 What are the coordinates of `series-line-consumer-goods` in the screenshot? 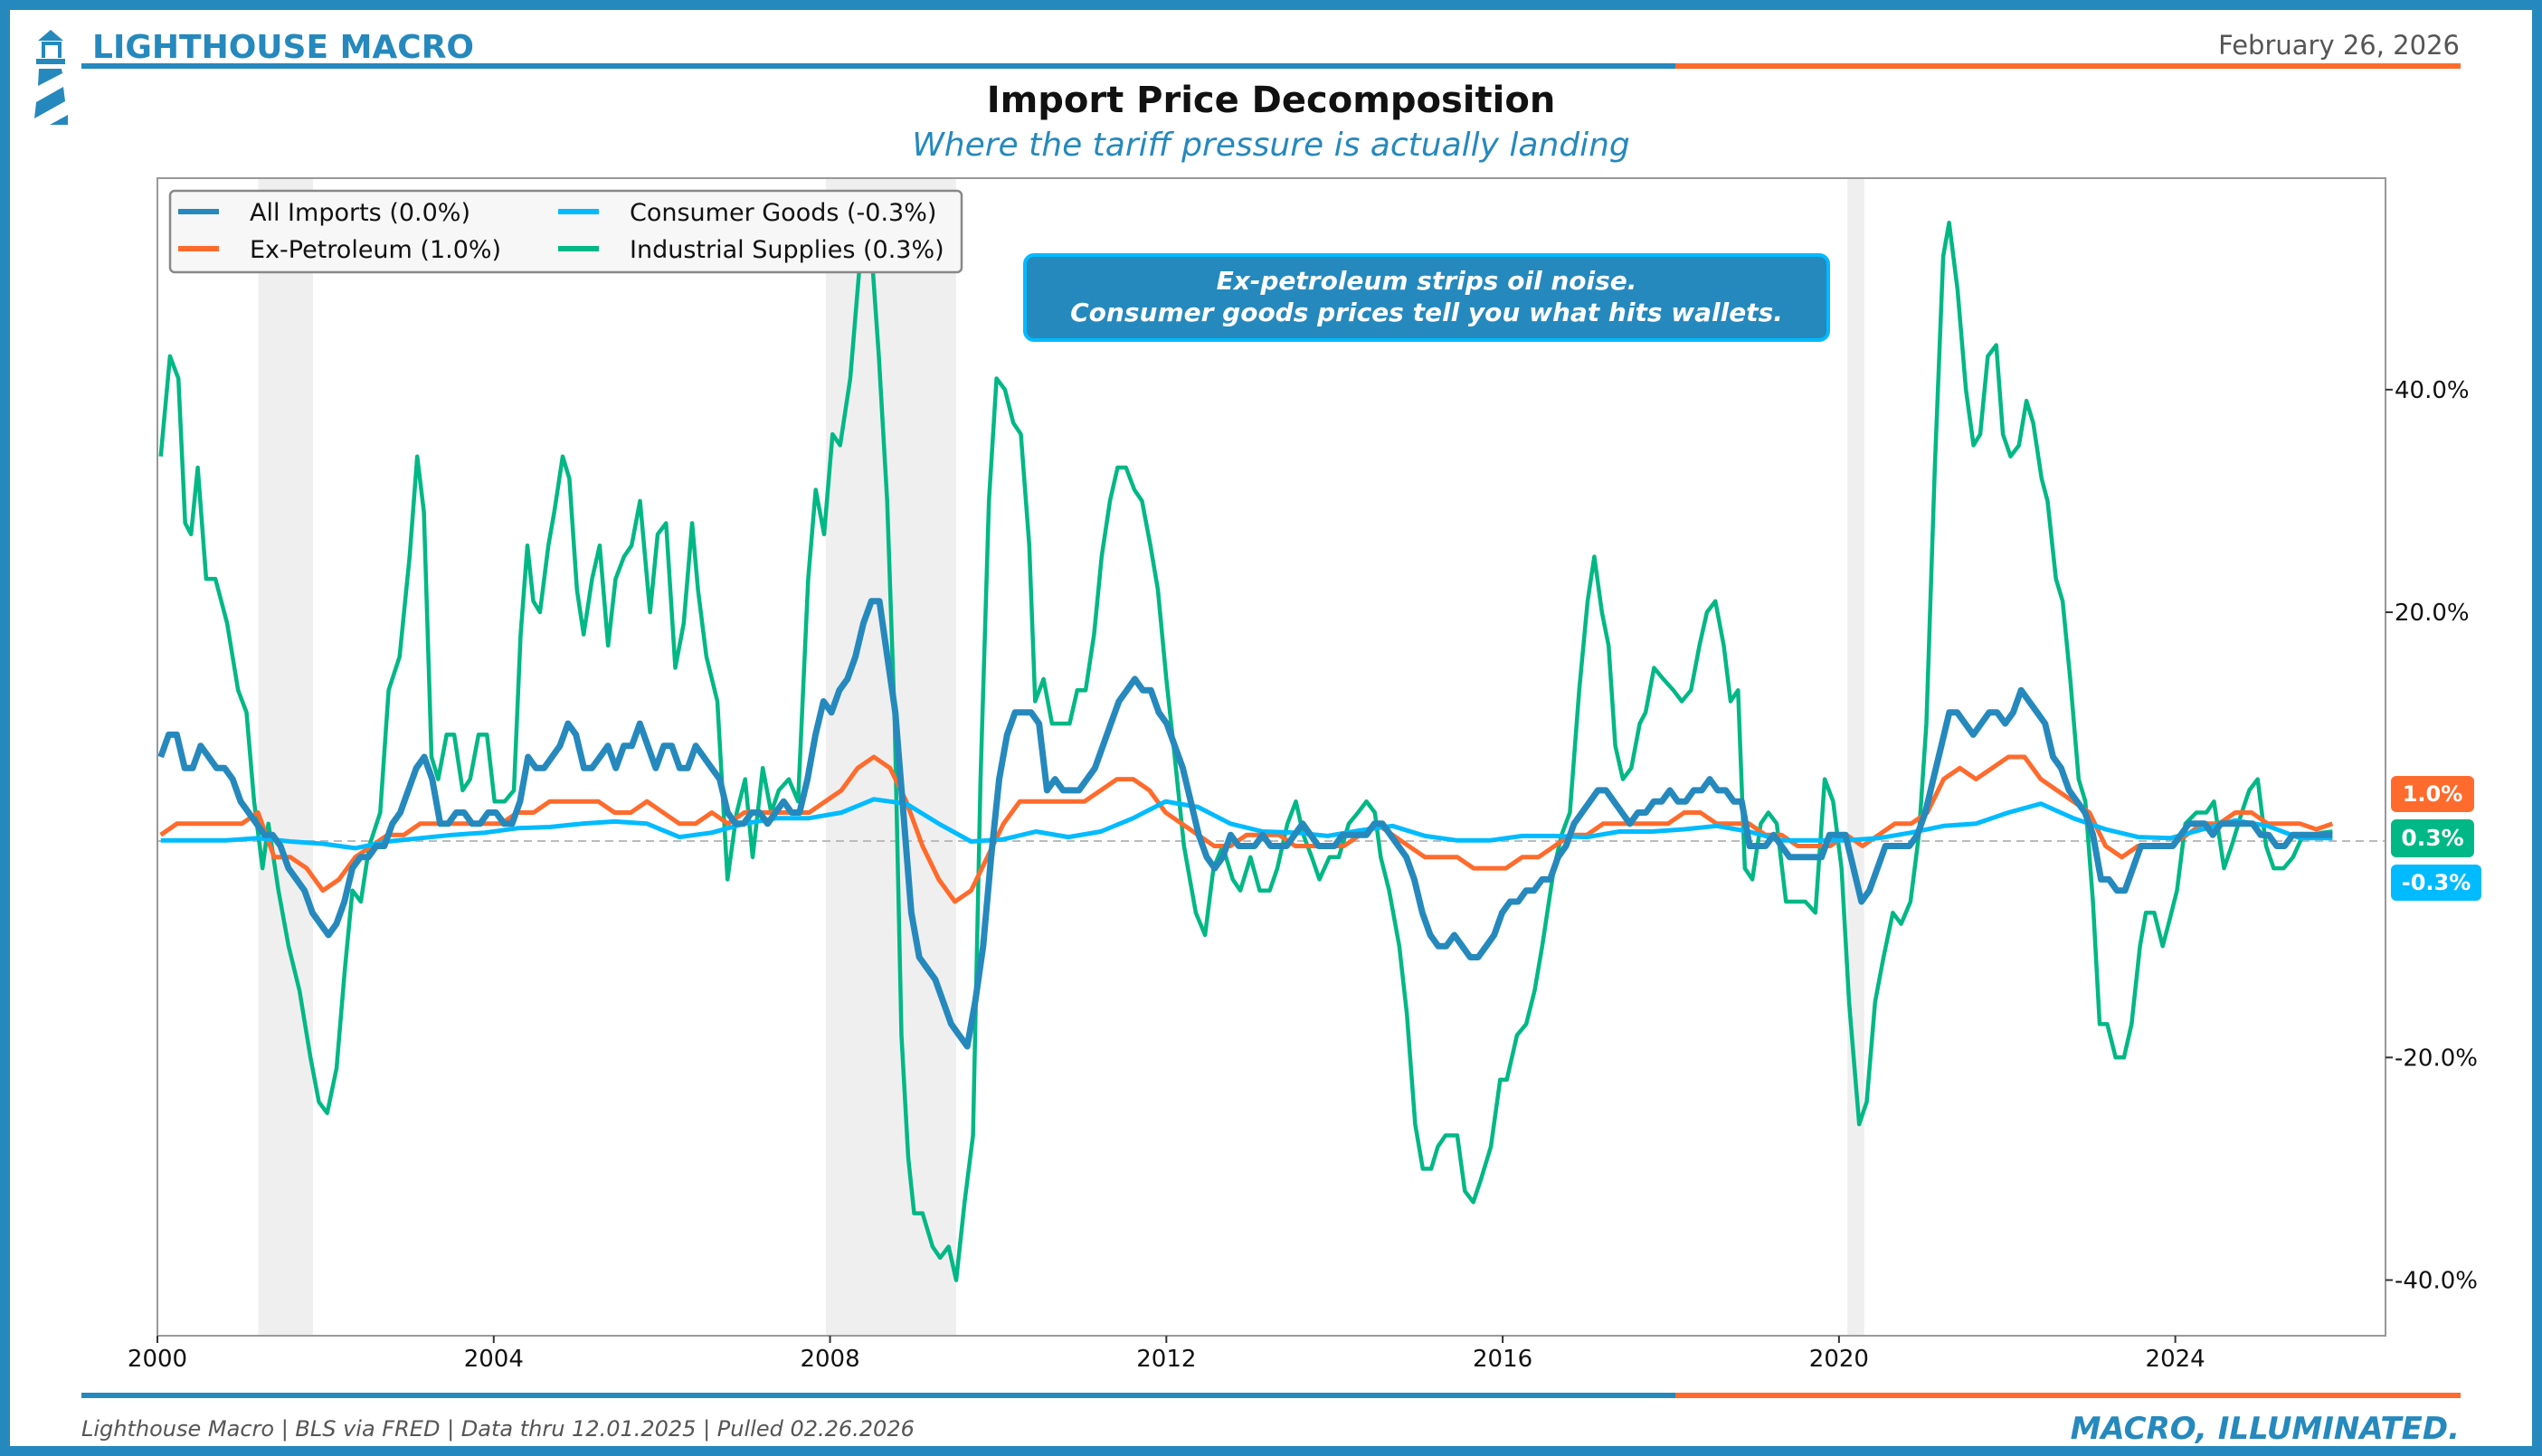 It's located at (1246, 824).